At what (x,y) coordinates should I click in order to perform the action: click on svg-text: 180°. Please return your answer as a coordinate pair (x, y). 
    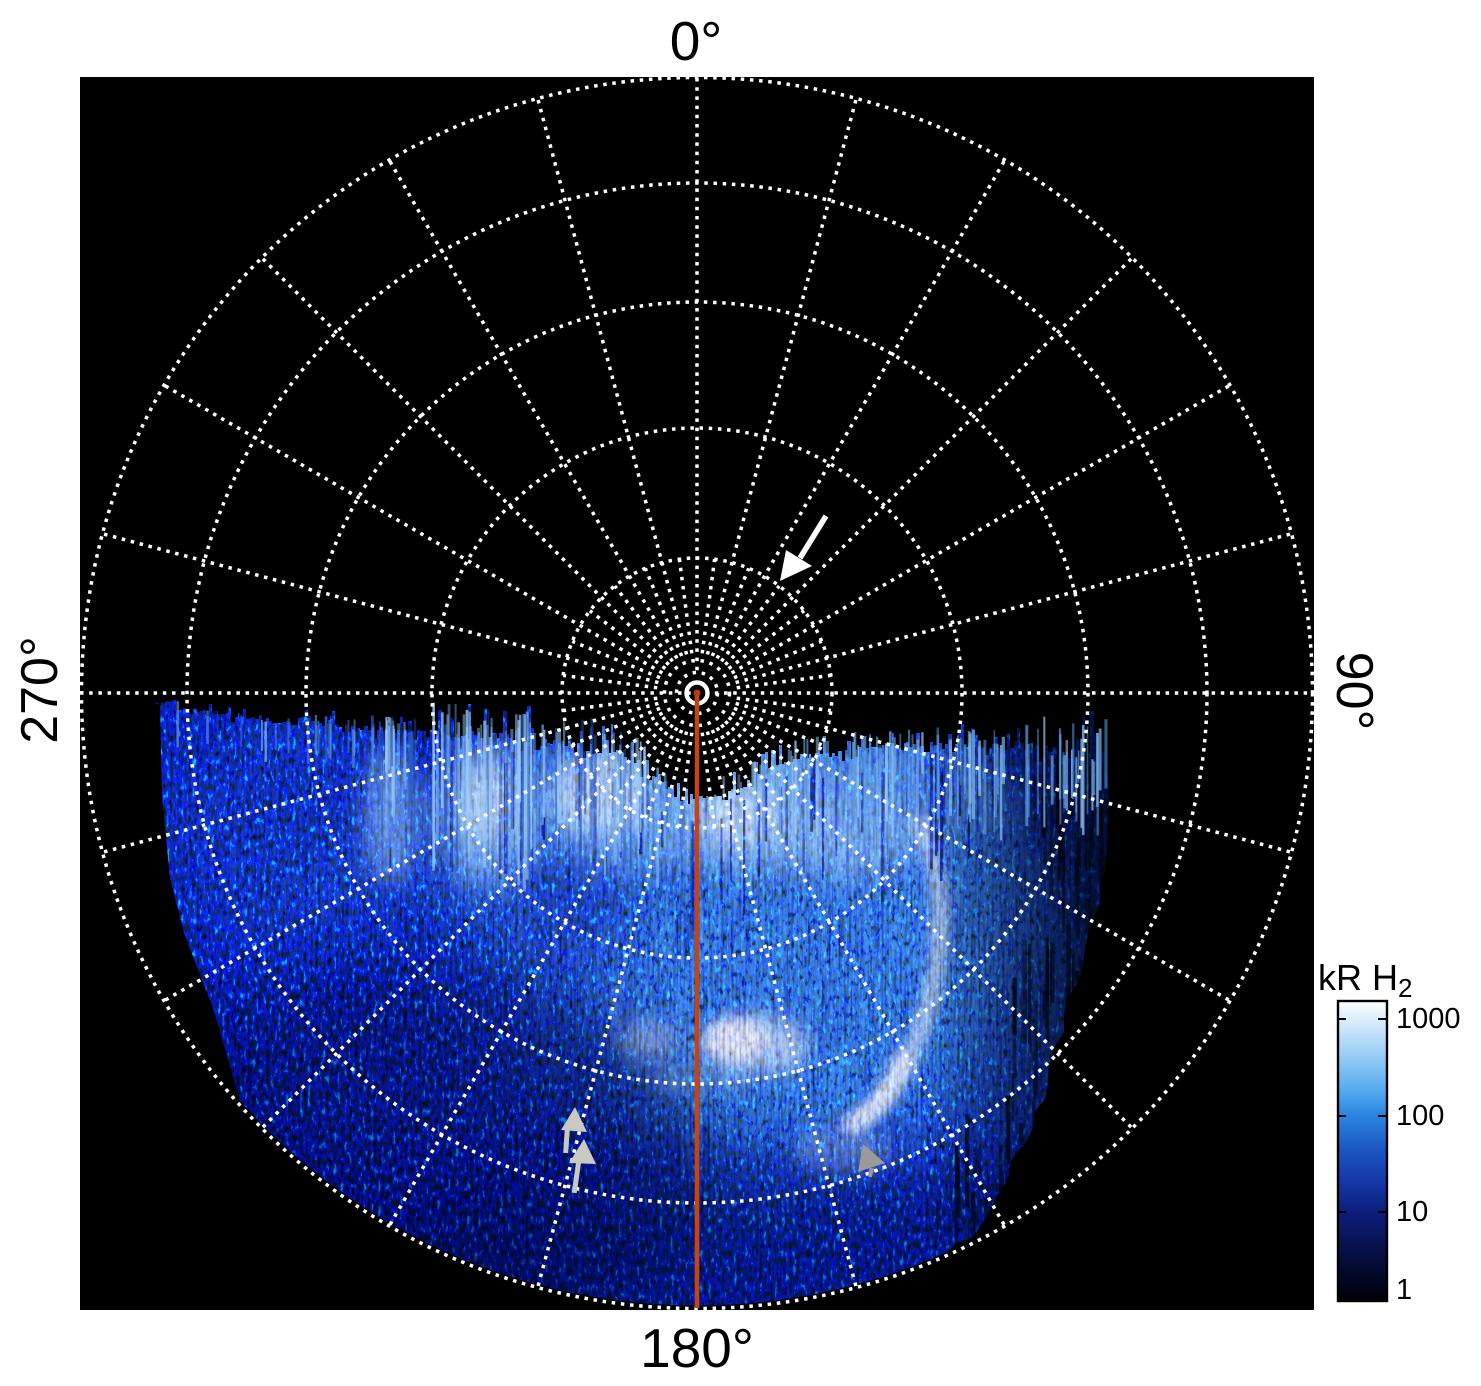
    Looking at the image, I should click on (697, 1348).